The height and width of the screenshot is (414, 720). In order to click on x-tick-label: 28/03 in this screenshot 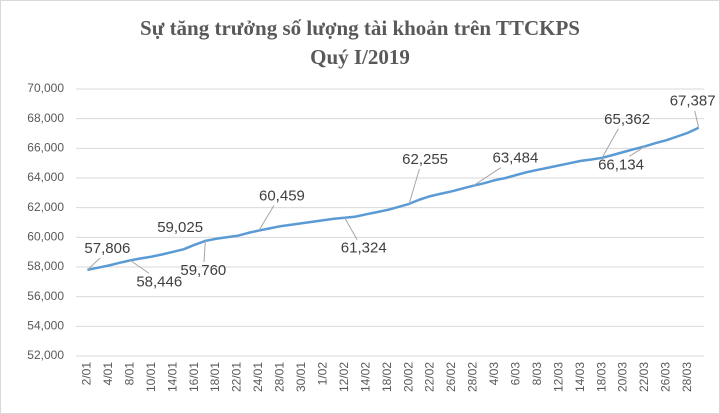, I will do `click(687, 377)`.